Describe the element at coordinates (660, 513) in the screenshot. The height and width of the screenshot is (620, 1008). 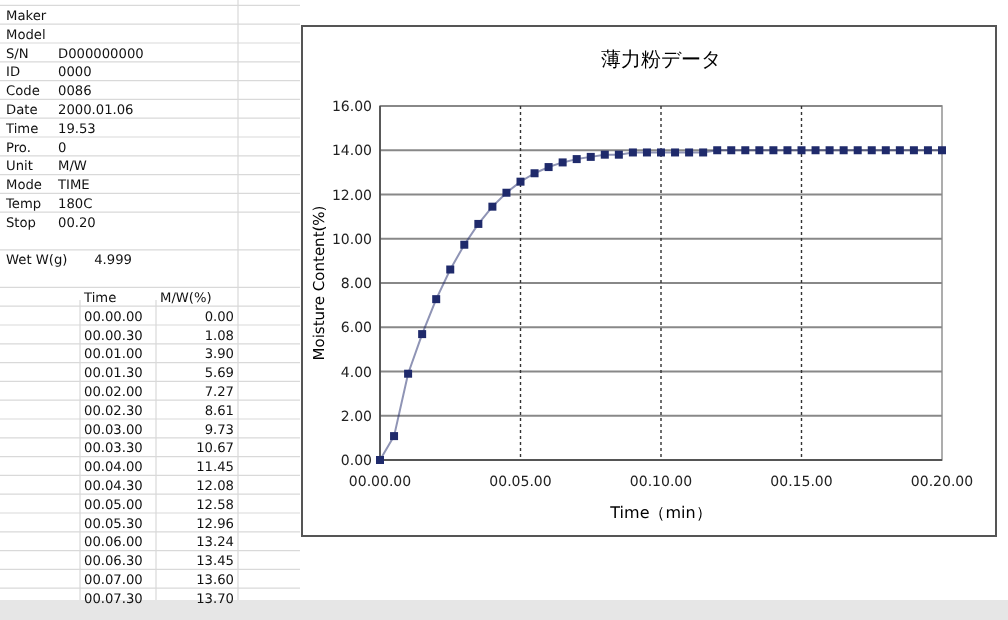
I see `x-axis-title: Time（min）` at that location.